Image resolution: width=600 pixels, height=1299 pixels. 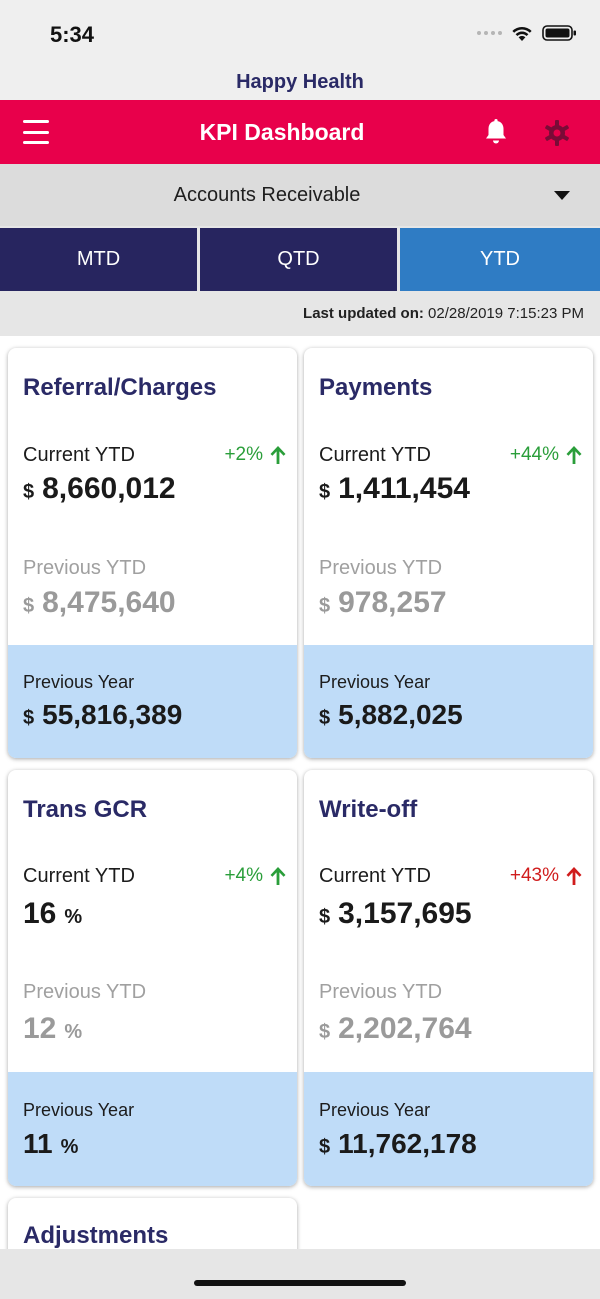 I want to click on tab-qtd: QTD, so click(x=298, y=259).